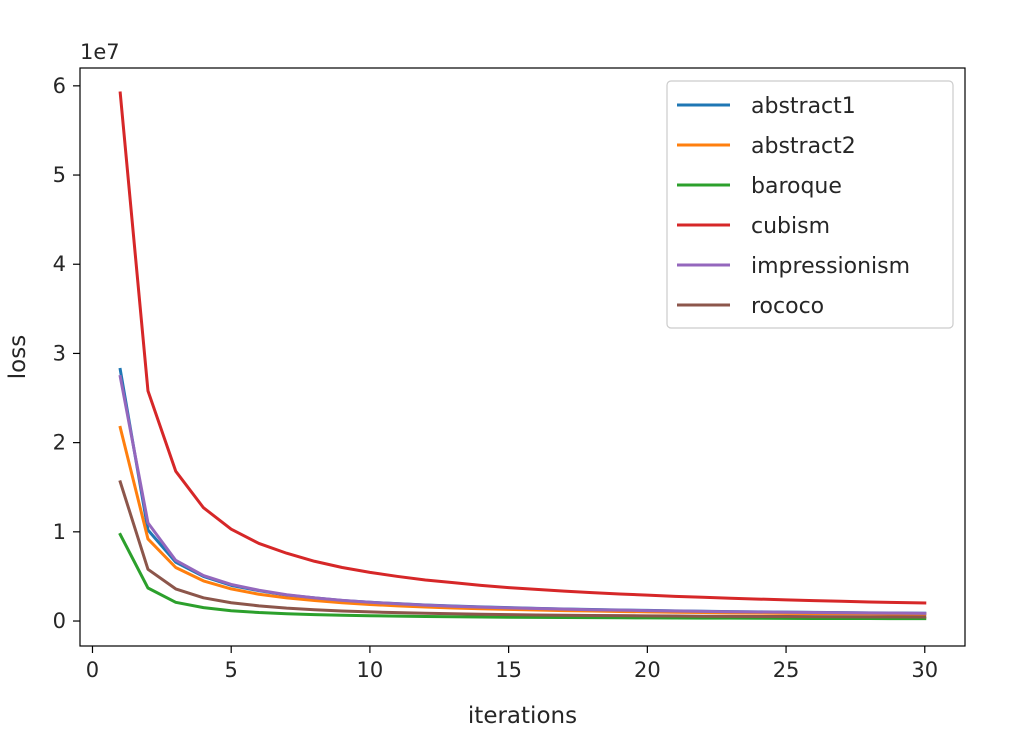 Image resolution: width=1020 pixels, height=756 pixels. I want to click on legend-label-abstract2: abstract2, so click(803, 146).